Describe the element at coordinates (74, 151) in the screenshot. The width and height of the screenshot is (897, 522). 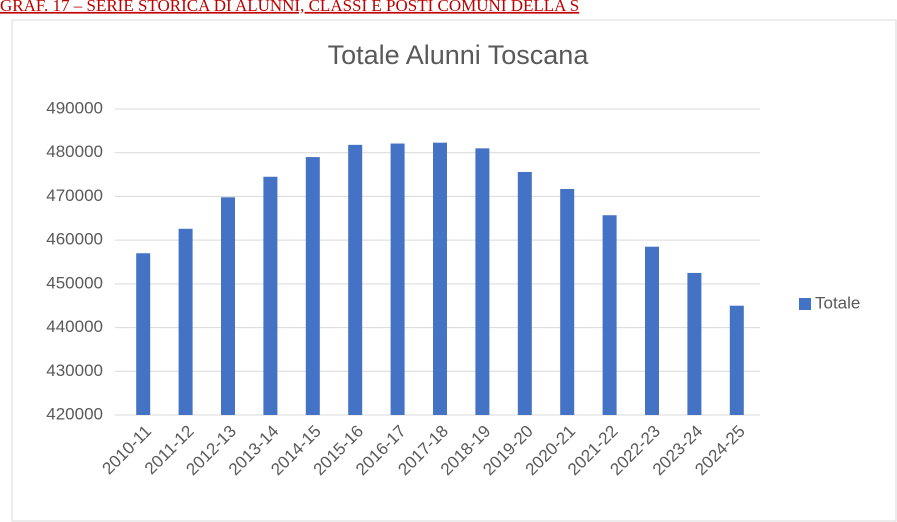
I see `y-tick-label: 480000` at that location.